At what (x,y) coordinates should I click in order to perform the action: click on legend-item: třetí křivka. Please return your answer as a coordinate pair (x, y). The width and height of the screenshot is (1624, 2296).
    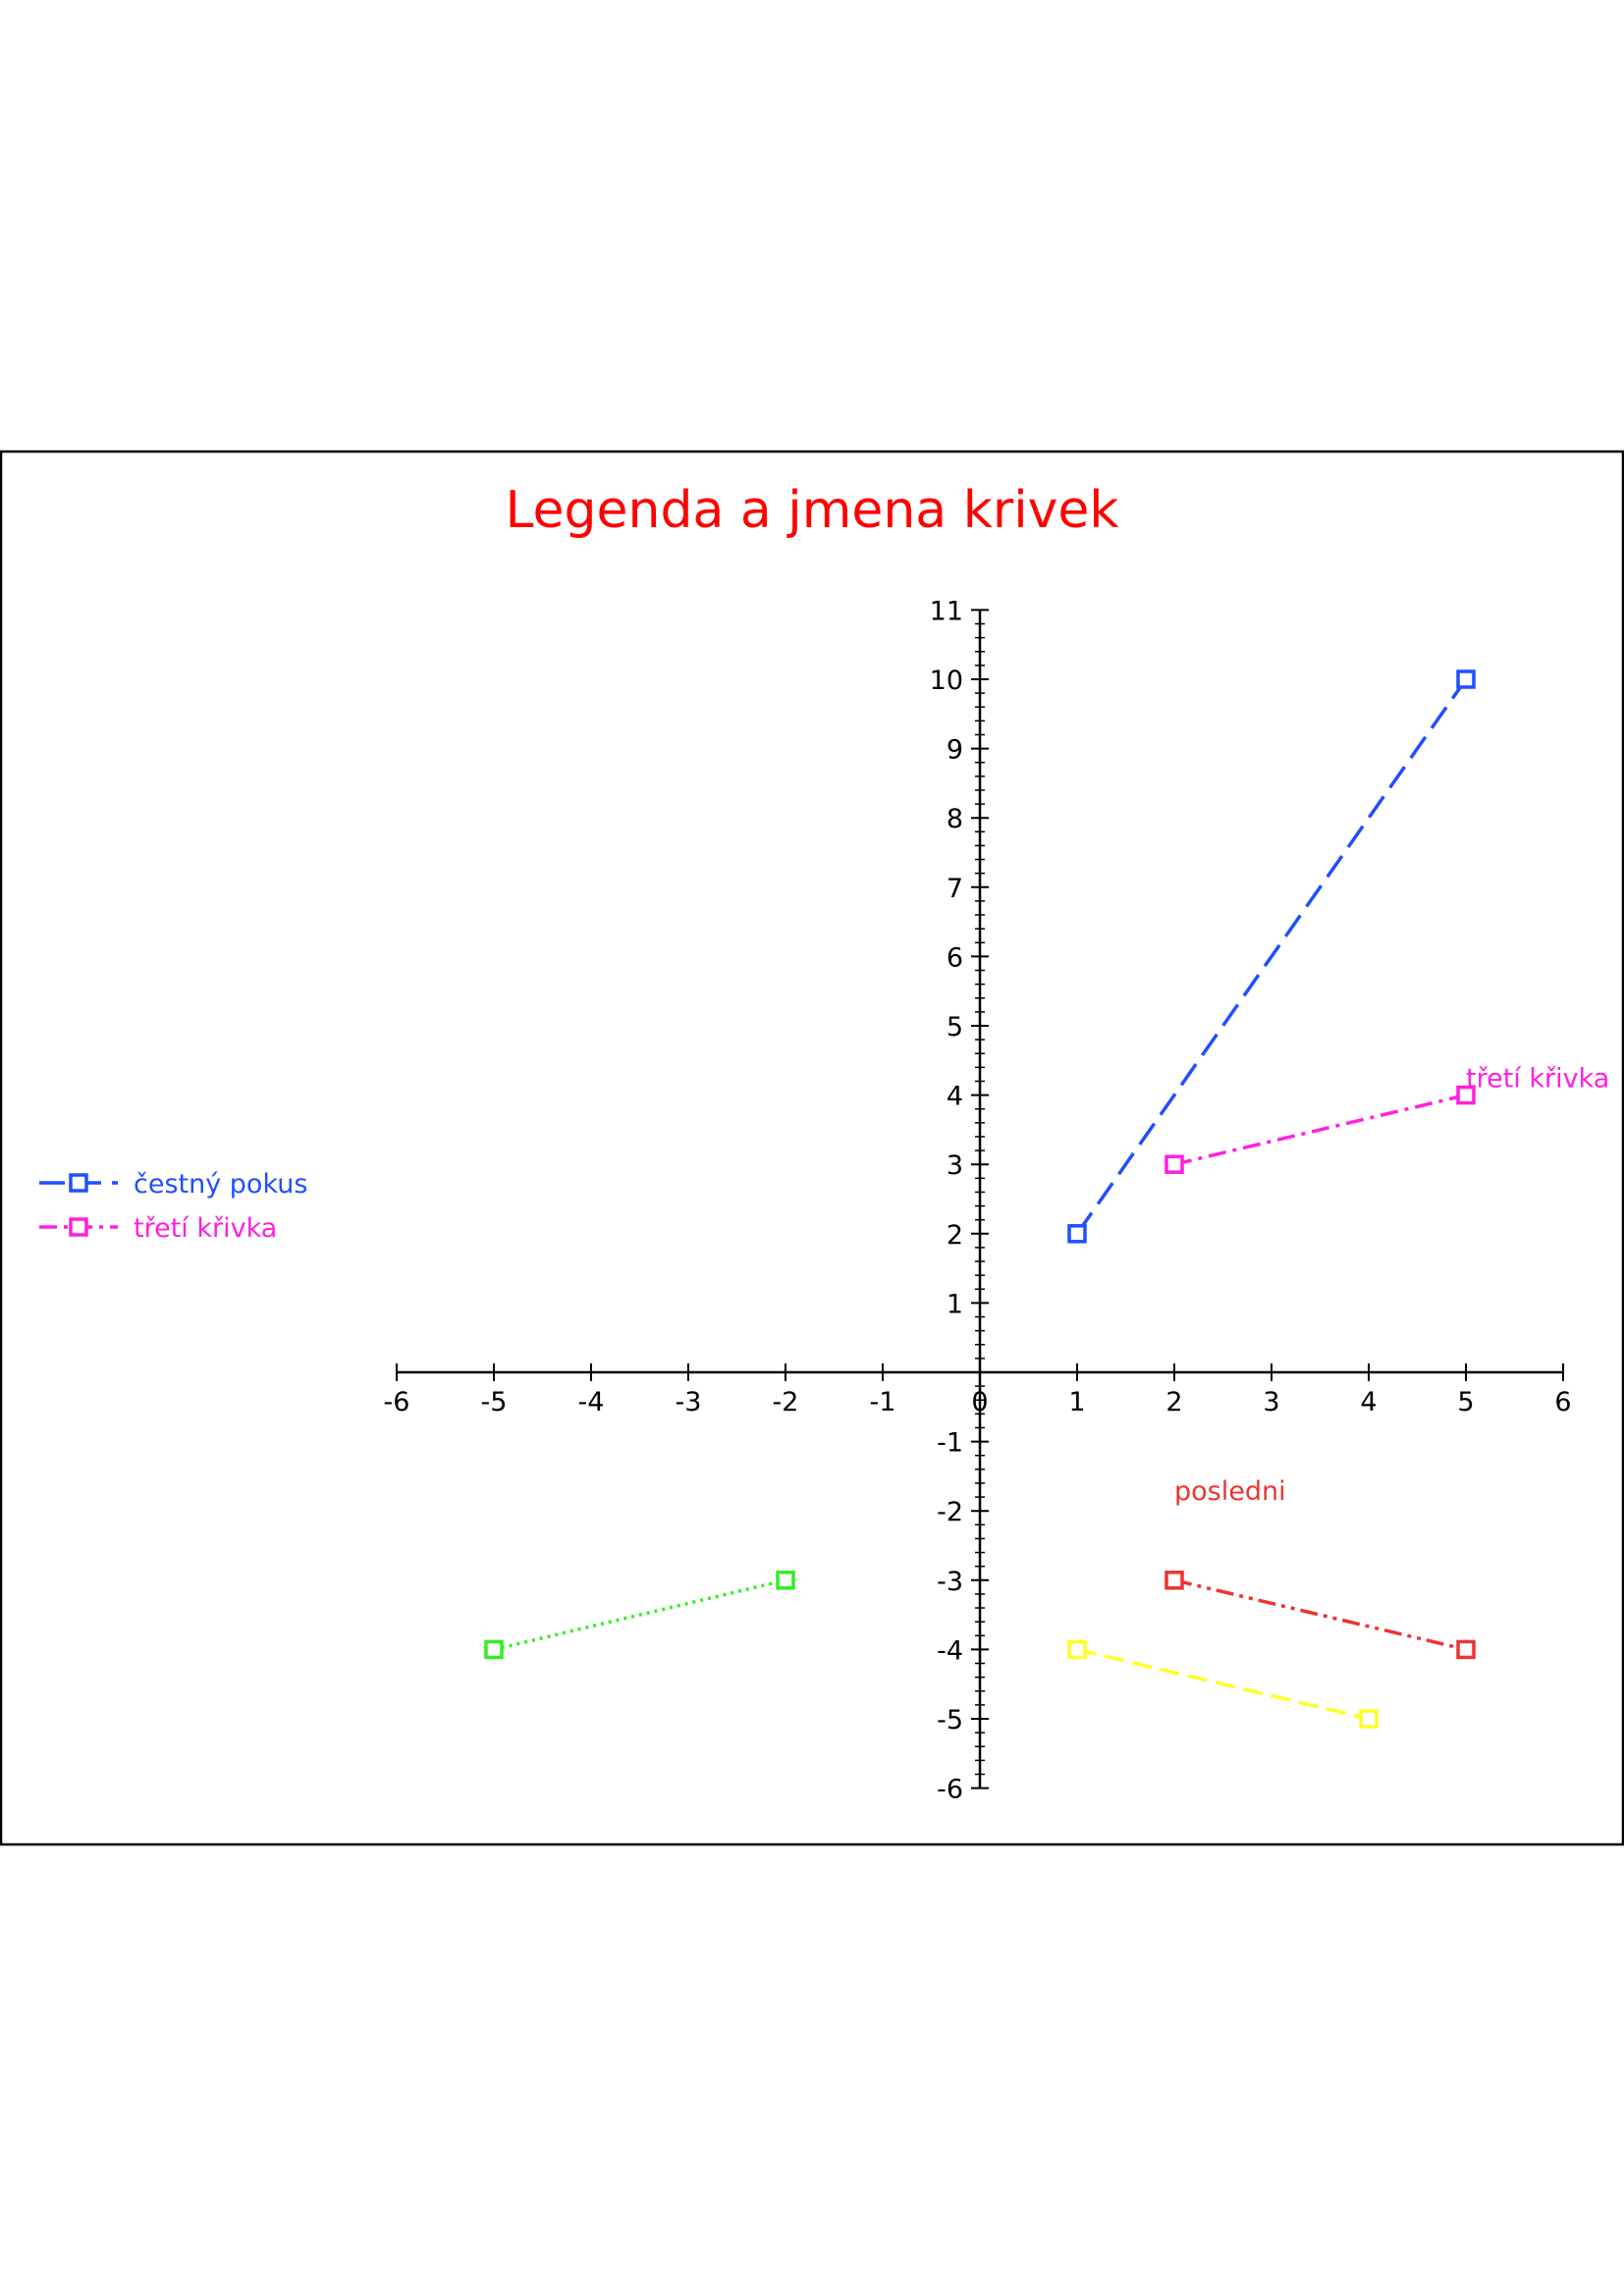
    Looking at the image, I should click on (158, 1228).